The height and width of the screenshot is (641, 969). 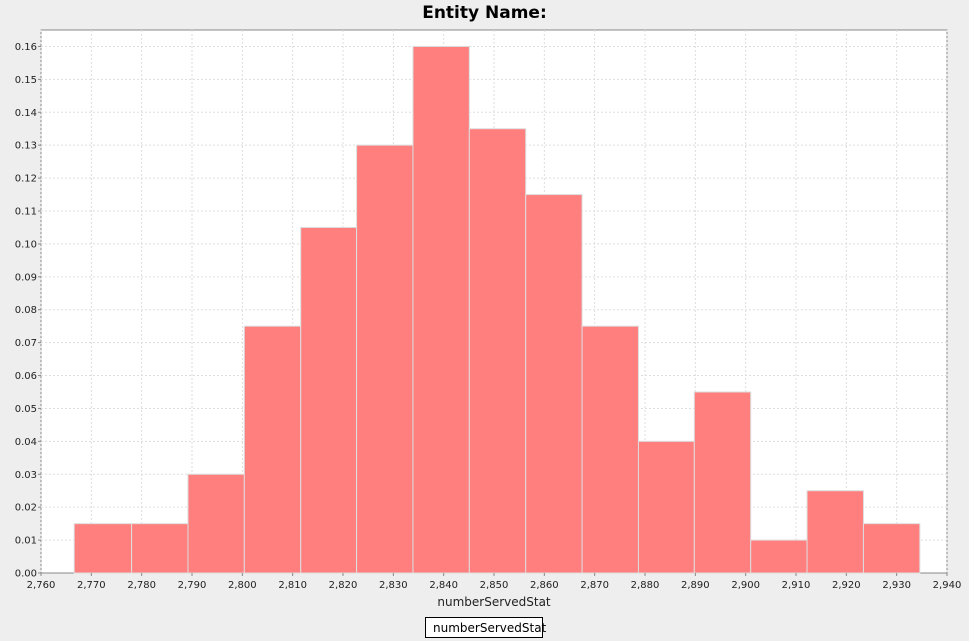 What do you see at coordinates (26, 310) in the screenshot?
I see `y-tick-label: 0.08` at bounding box center [26, 310].